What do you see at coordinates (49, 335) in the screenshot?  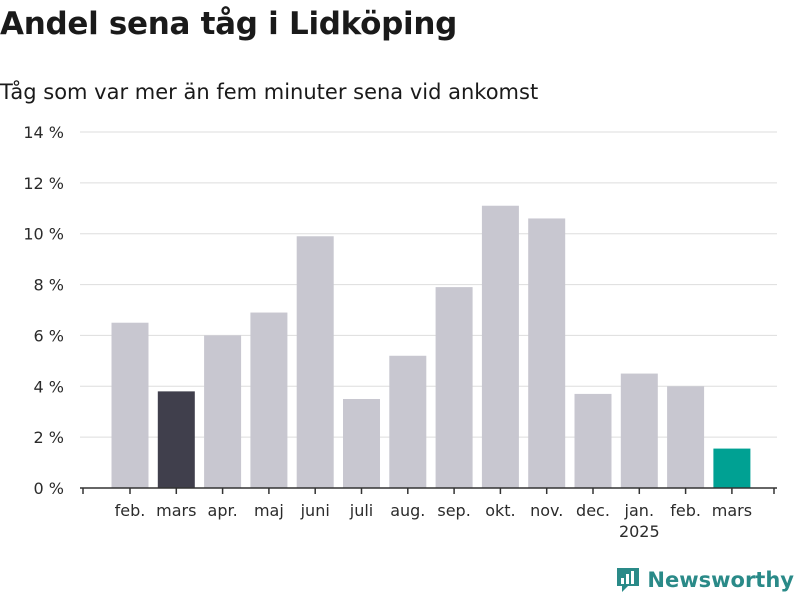 I see `y-tick-label: 6 %` at bounding box center [49, 335].